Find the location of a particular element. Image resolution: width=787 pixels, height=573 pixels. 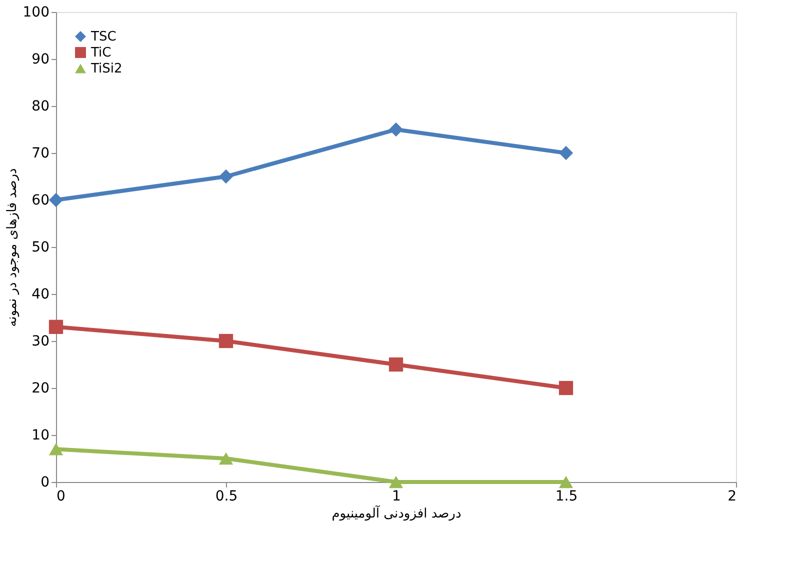

y-tick-label: 30 is located at coordinates (41, 342).